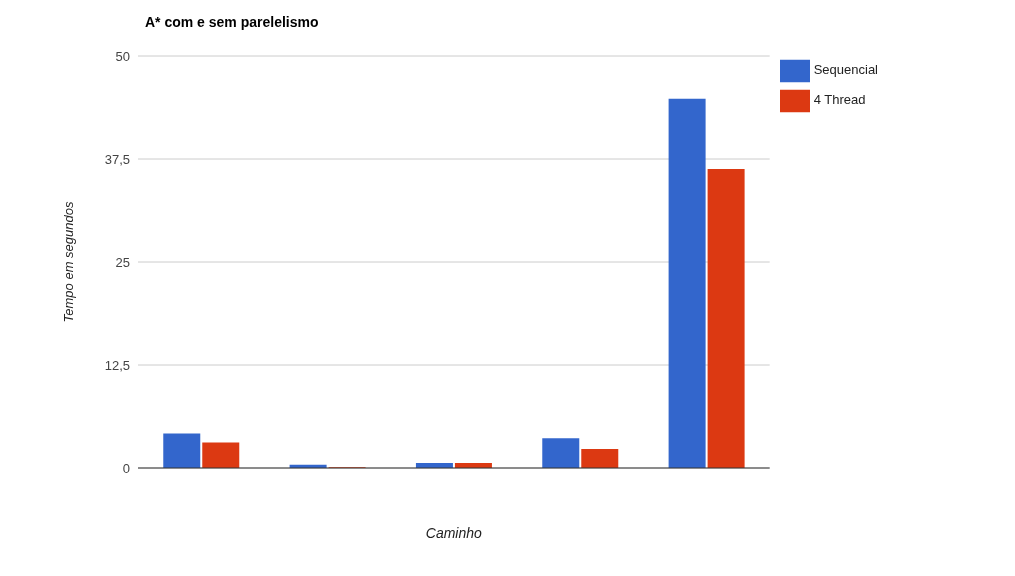  I want to click on x-axis-title: Caminho, so click(454, 533).